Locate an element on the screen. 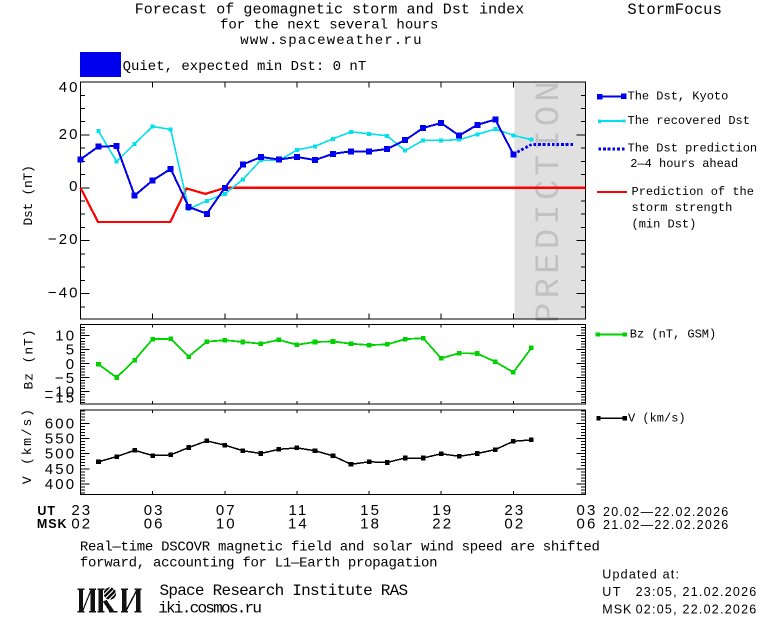 The image size is (760, 620). svg-text: The Dst prediction is located at coordinates (693, 149).